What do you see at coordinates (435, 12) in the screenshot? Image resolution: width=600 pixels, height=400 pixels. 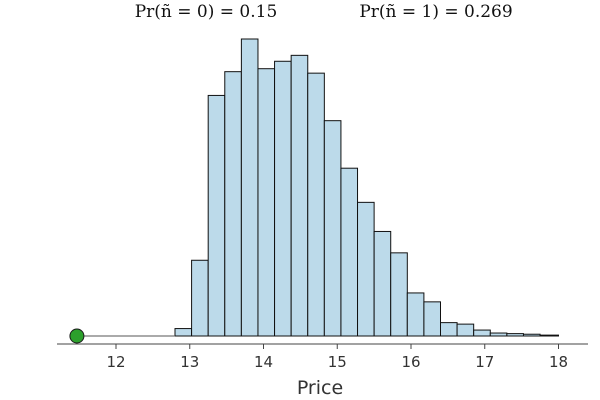 I see `annotation-pr-n1: Pr(ñ = 1) = 0.269` at bounding box center [435, 12].